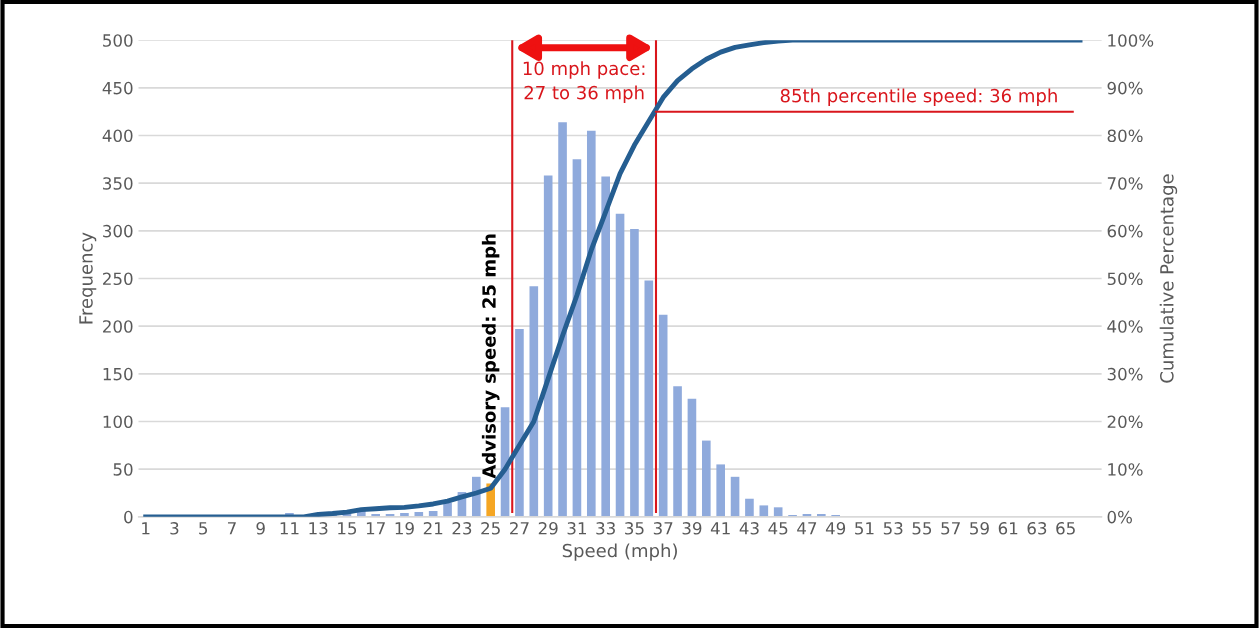 The image size is (1259, 628). What do you see at coordinates (1125, 279) in the screenshot?
I see `y2-tick-label: 50%` at bounding box center [1125, 279].